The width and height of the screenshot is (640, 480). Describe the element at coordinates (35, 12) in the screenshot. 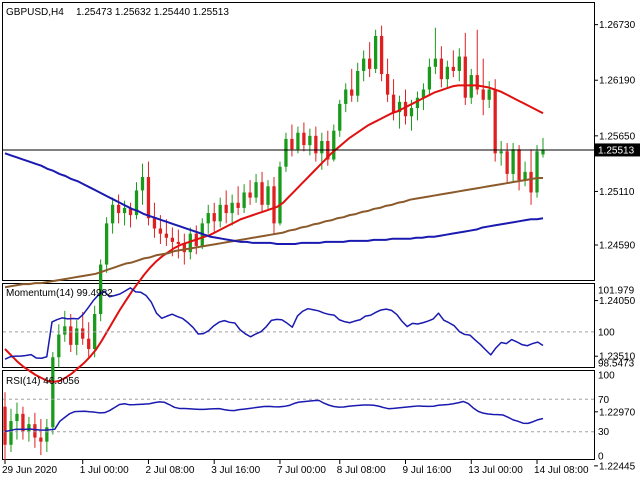

I see `chart-title-symbol: GBPUSD,H4` at that location.